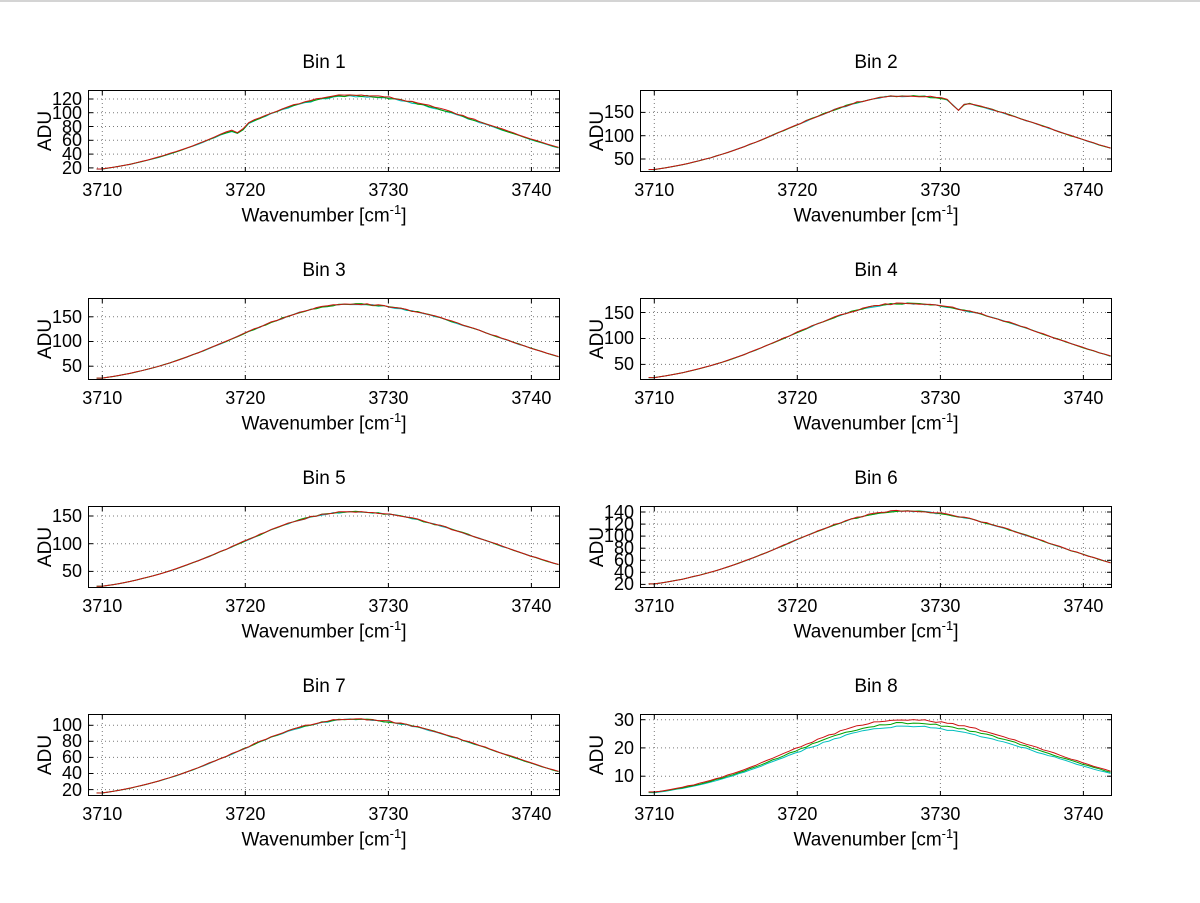 The height and width of the screenshot is (903, 1200). Describe the element at coordinates (324, 478) in the screenshot. I see `subplot-title: Bin 5` at that location.